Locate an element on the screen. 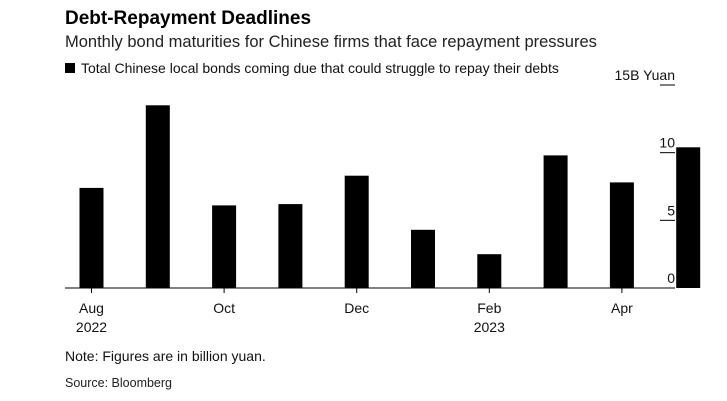  bar-dec-2022 is located at coordinates (356, 231).